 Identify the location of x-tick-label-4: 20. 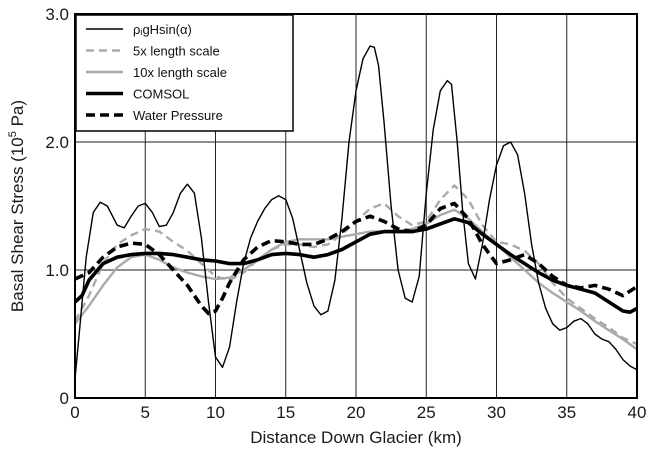
(356, 412).